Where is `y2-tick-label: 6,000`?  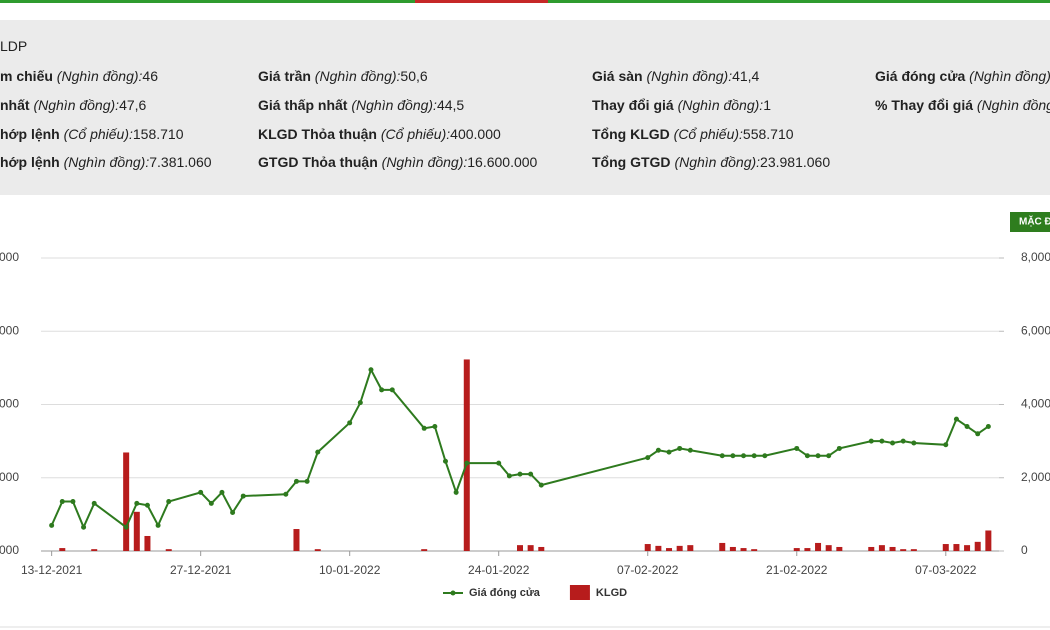 y2-tick-label: 6,000 is located at coordinates (1035, 330).